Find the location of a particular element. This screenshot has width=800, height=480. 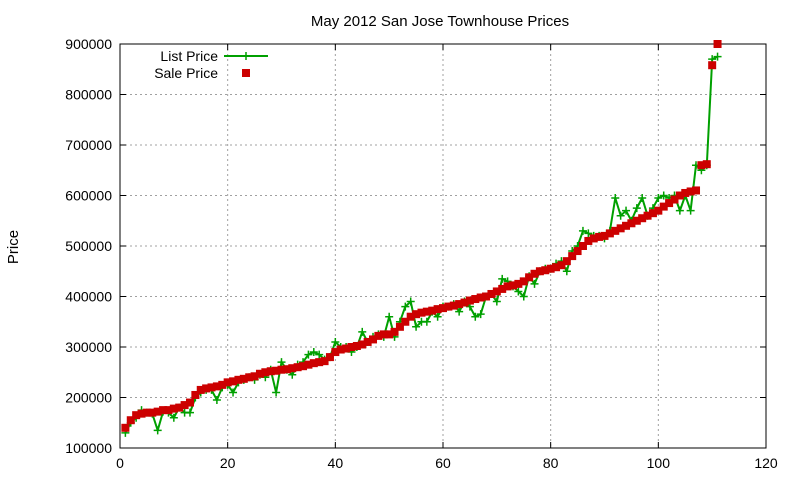

legend-label: Sale Price is located at coordinates (186, 73).